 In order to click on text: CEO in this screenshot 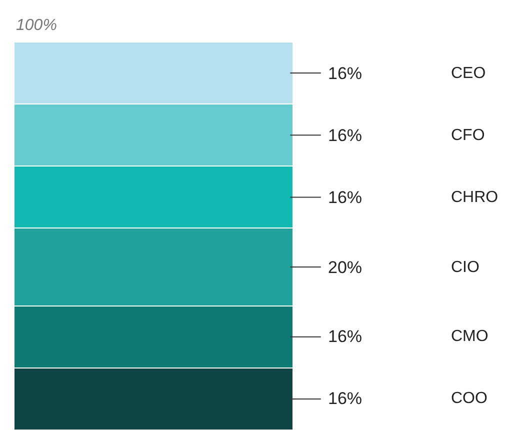, I will do `click(468, 73)`.